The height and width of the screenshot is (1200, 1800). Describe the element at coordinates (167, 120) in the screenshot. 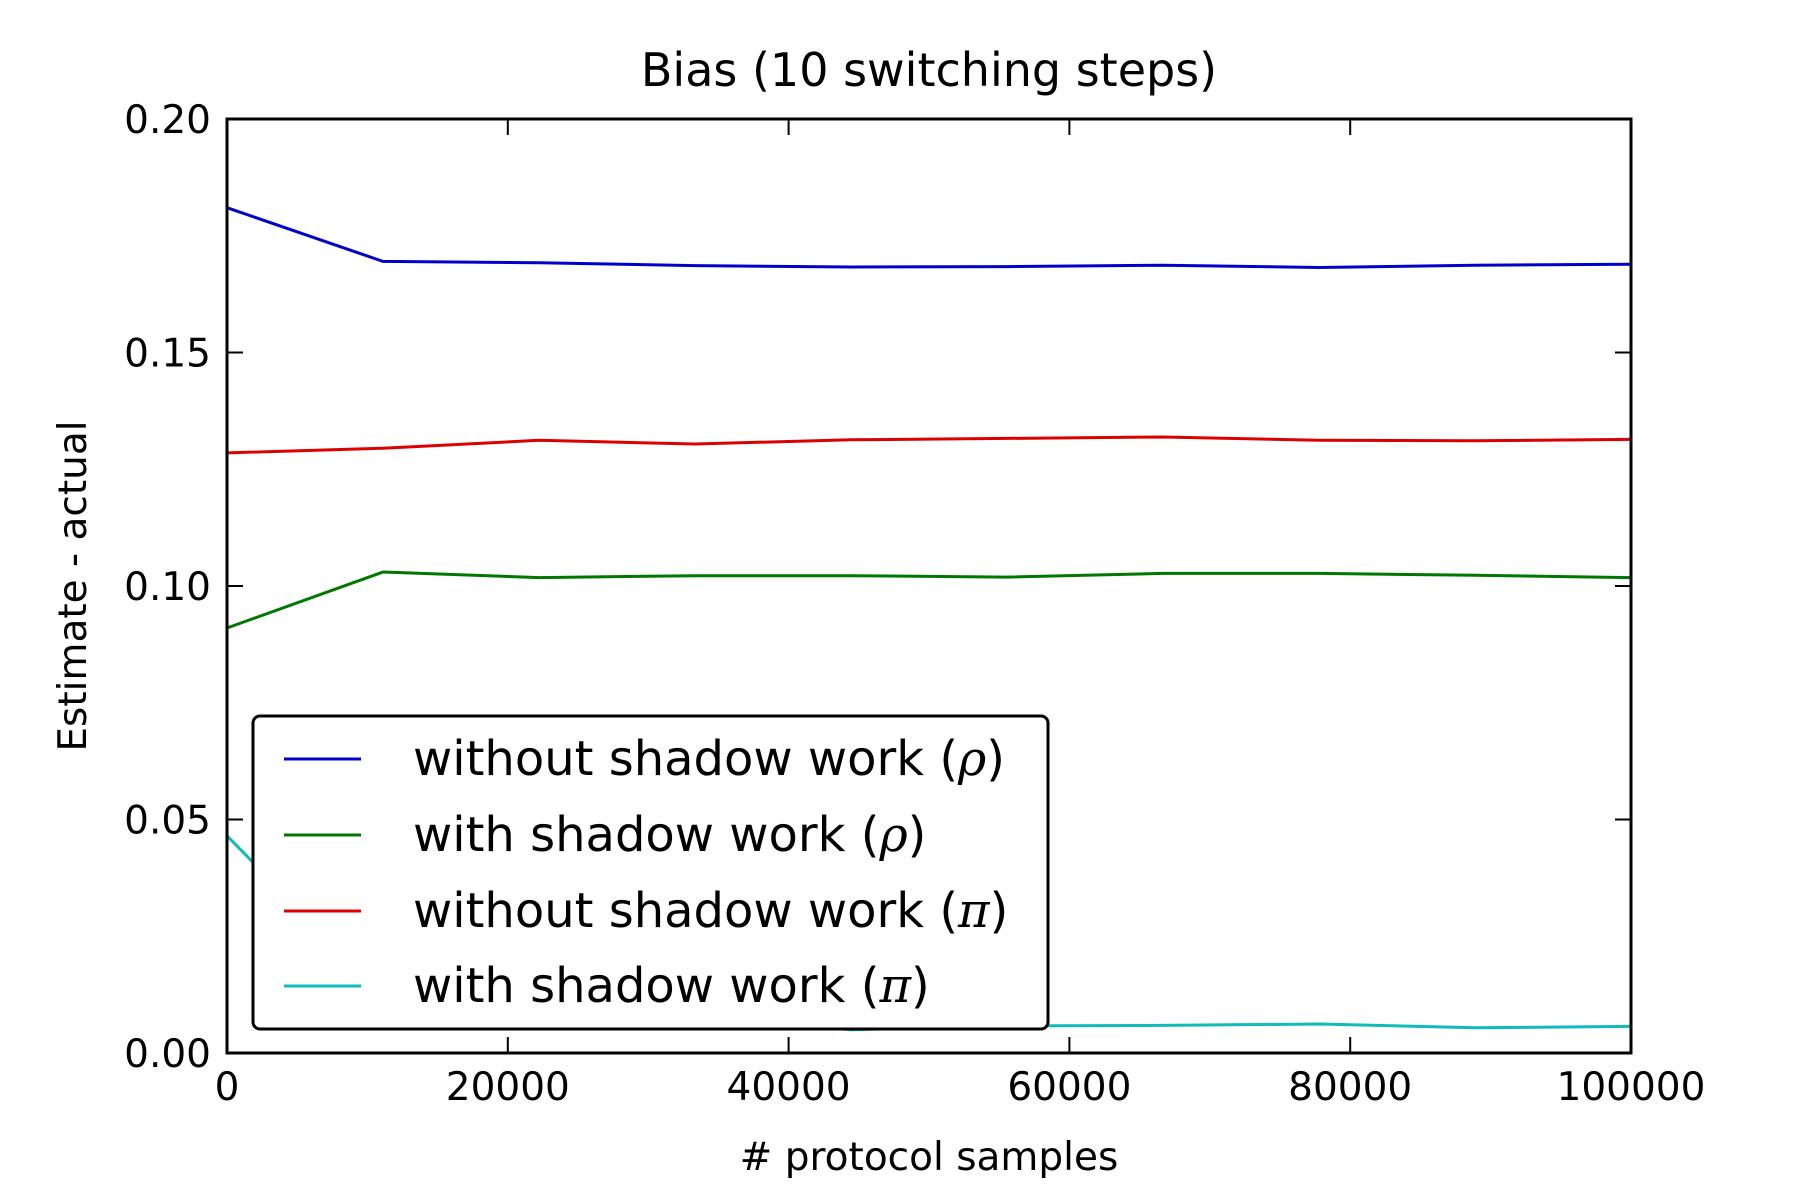

I see `y-tick-label: 0.20` at that location.